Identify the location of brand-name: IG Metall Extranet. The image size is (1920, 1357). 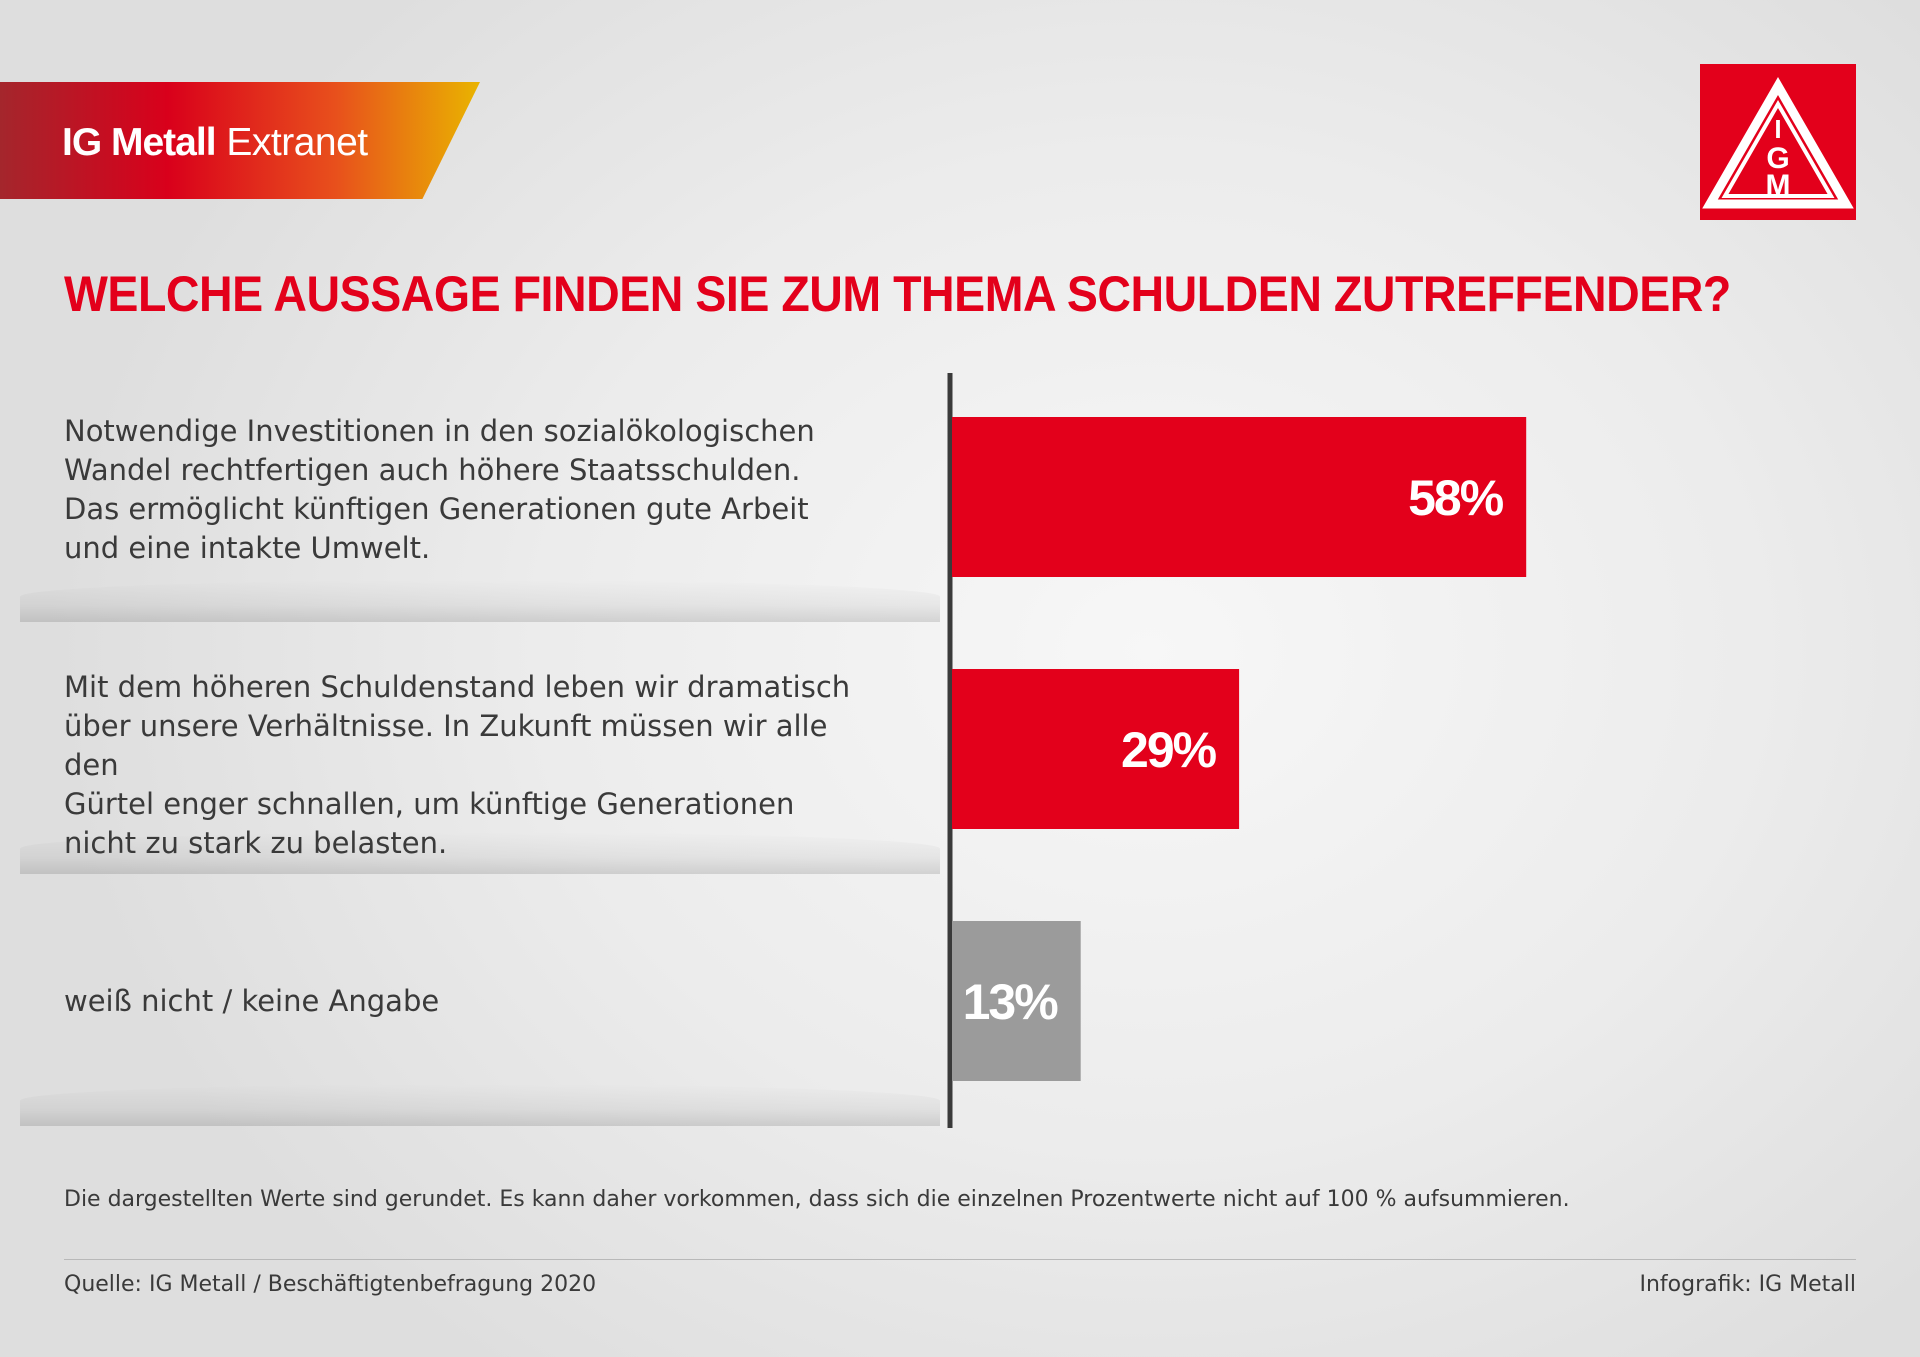
(215, 143).